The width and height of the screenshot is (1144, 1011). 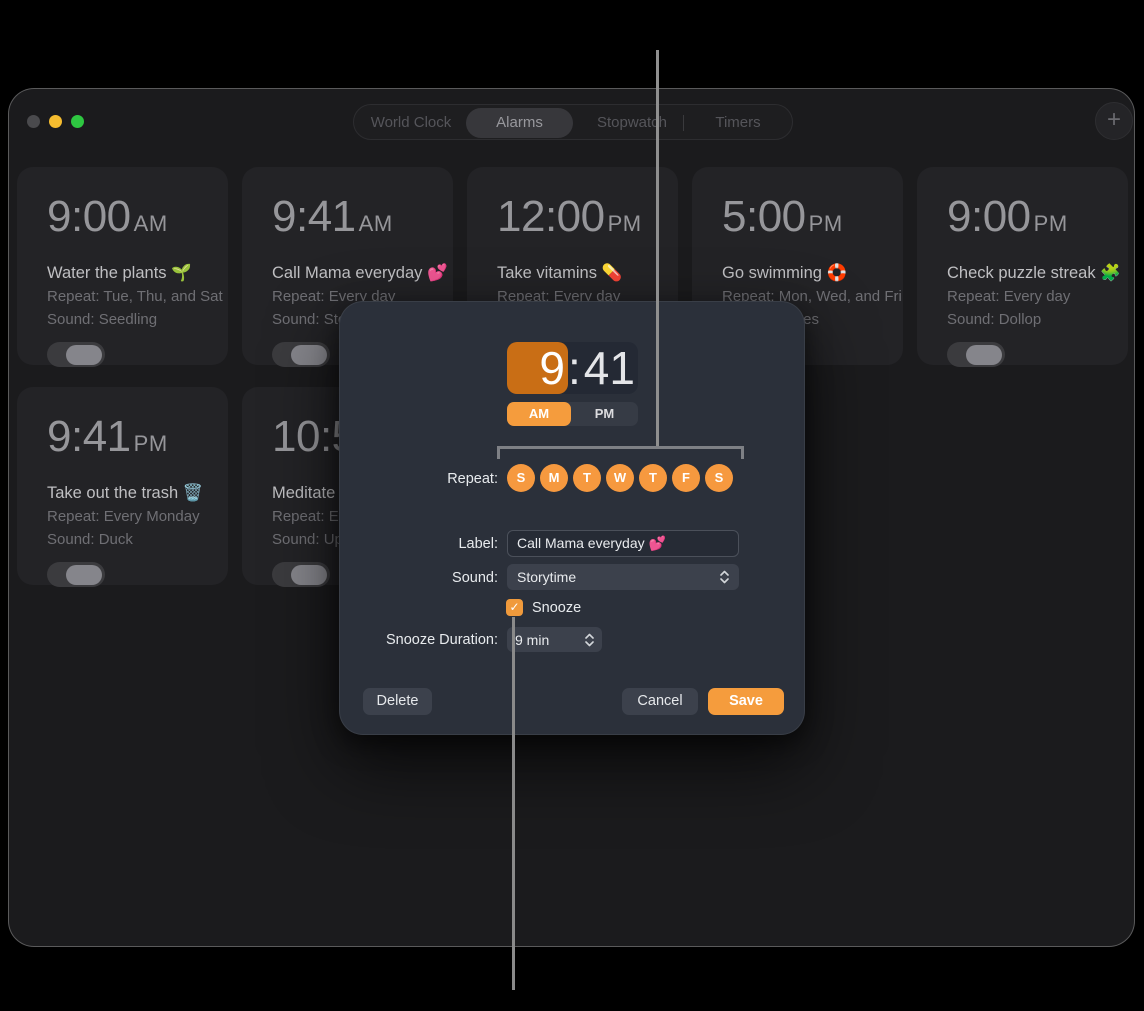 I want to click on callout-line-top, so click(x=657, y=248).